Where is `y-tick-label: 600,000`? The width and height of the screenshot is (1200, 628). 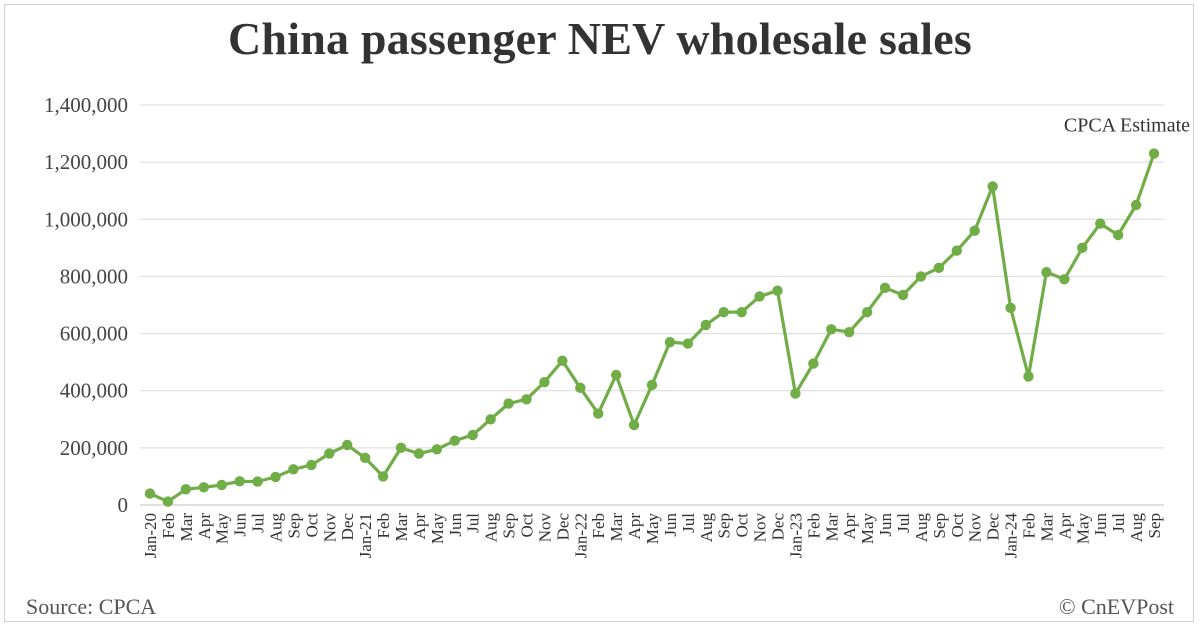 y-tick-label: 600,000 is located at coordinates (94, 334).